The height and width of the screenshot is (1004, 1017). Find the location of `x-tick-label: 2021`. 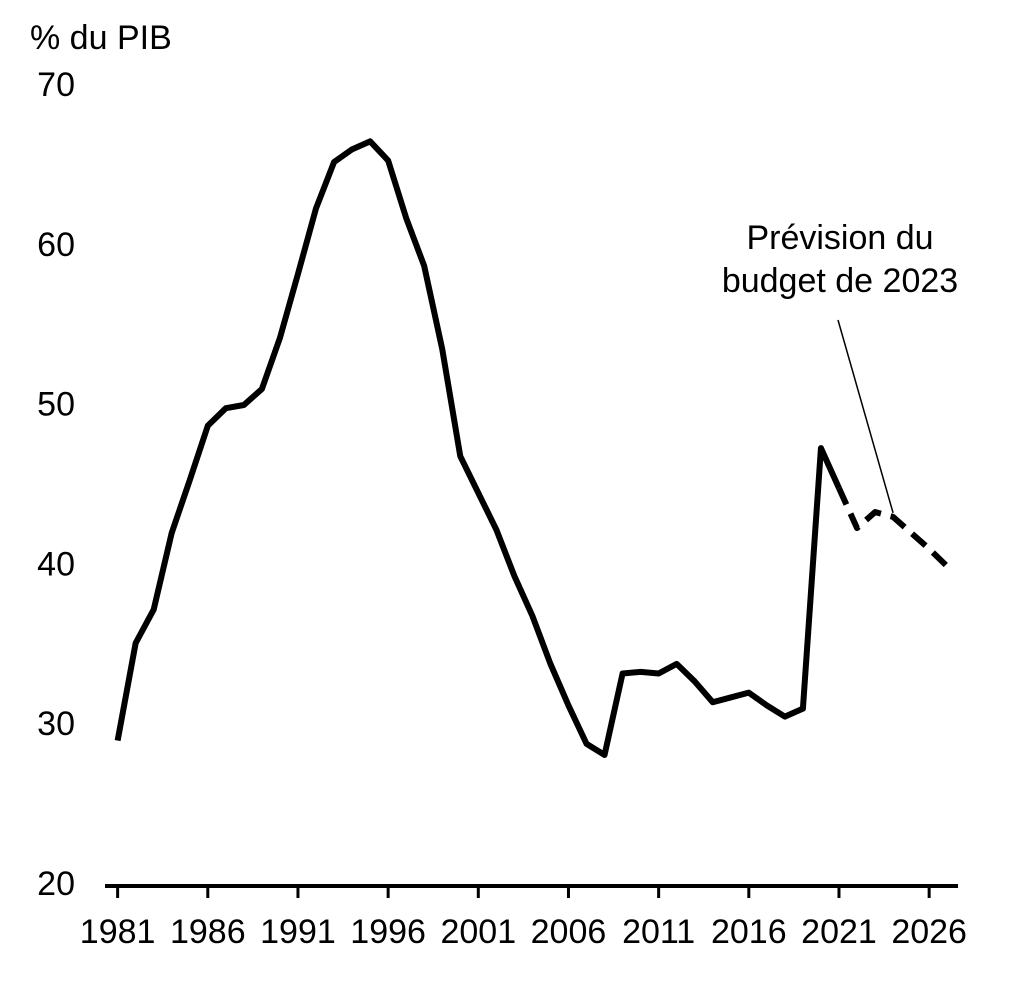

x-tick-label: 2021 is located at coordinates (839, 932).